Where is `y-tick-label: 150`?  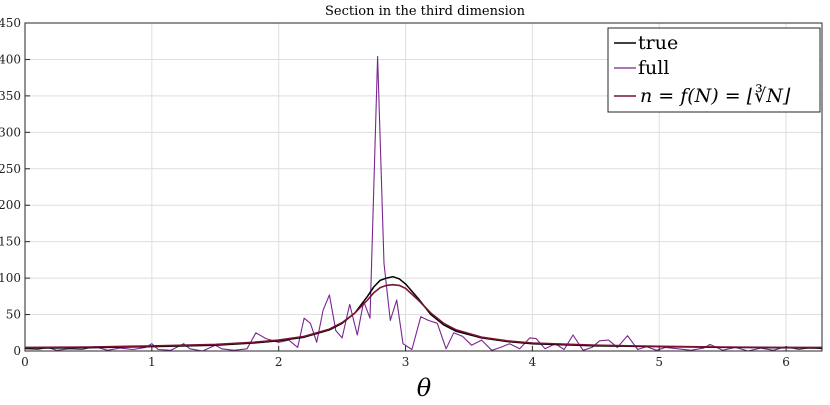 y-tick-label: 150 is located at coordinates (10, 242).